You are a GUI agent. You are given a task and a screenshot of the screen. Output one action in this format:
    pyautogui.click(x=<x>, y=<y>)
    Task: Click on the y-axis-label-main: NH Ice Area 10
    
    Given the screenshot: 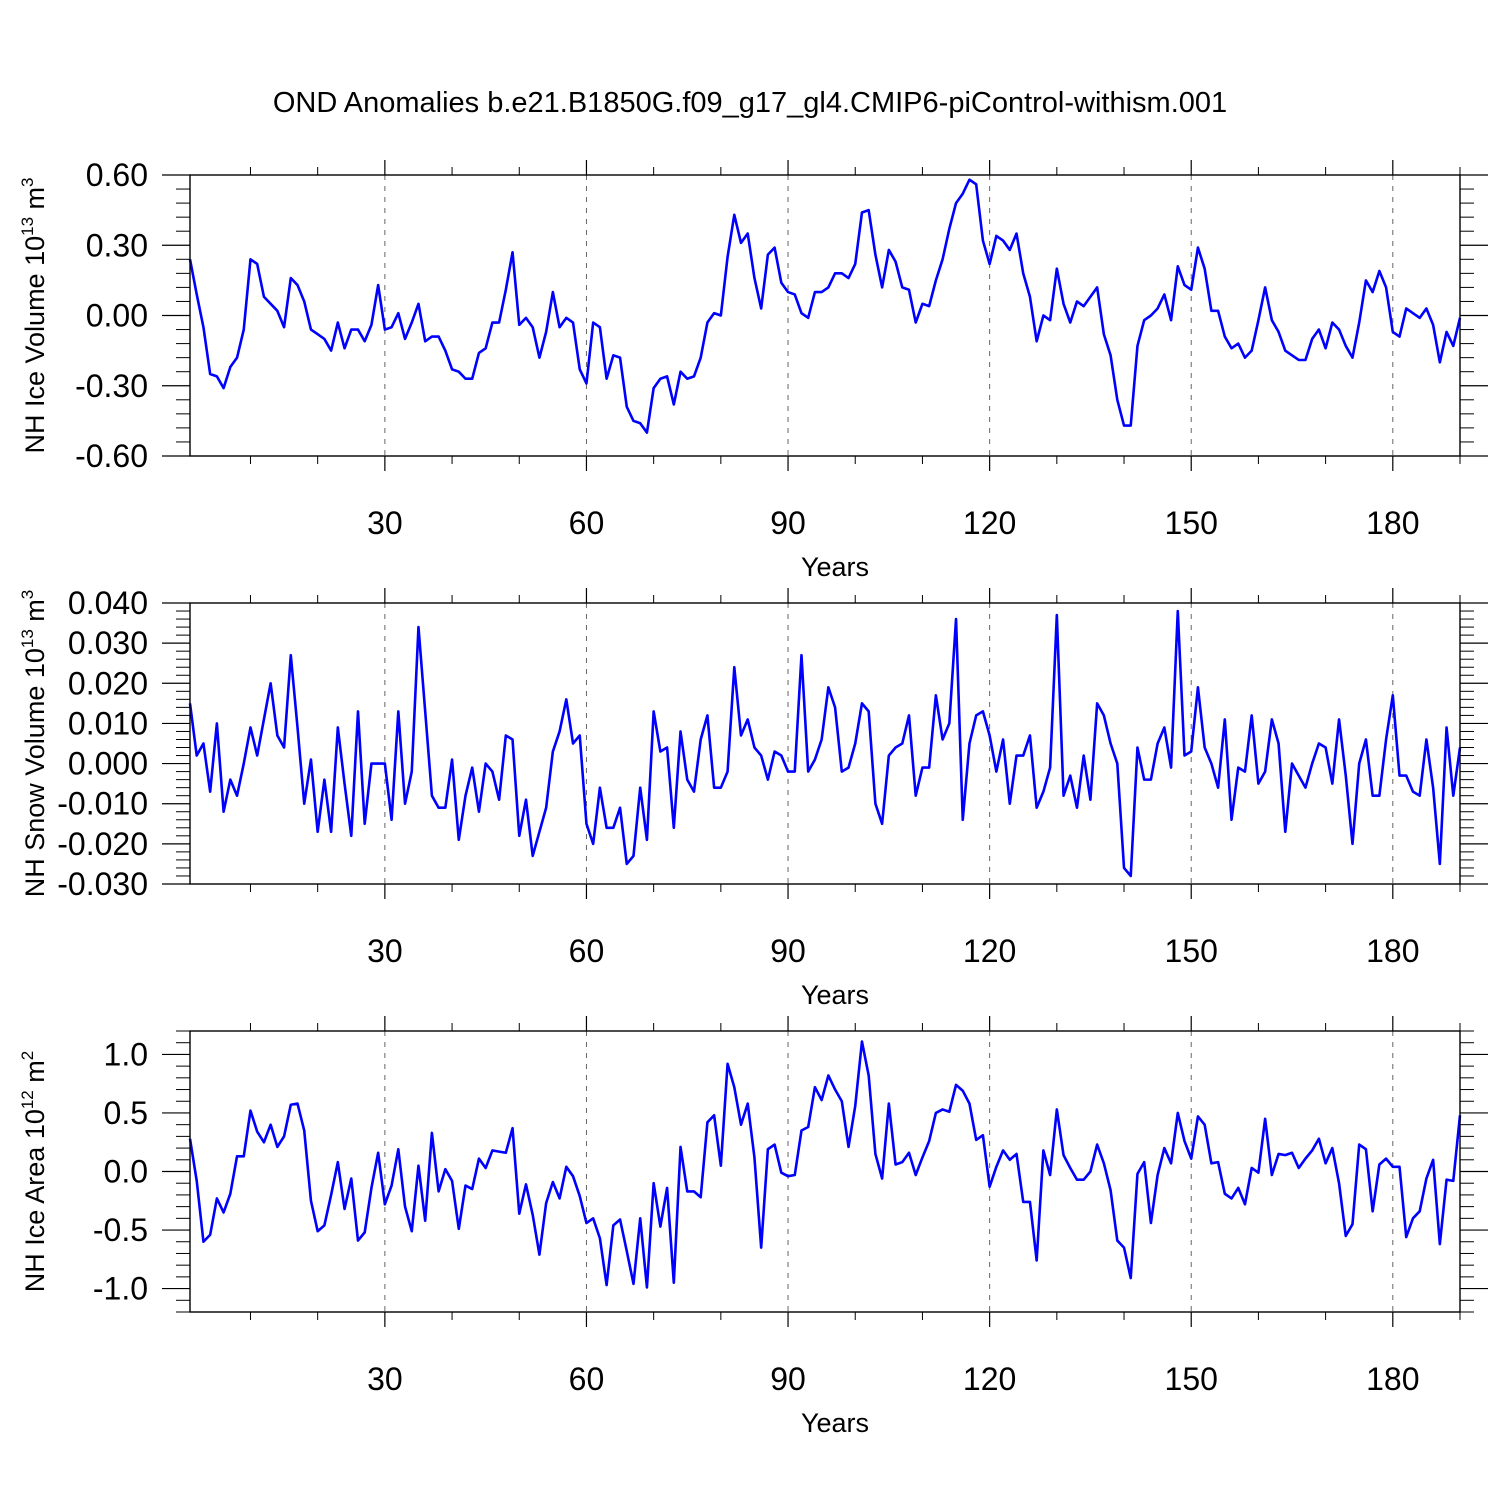 What is the action you would take?
    pyautogui.click(x=35, y=1200)
    